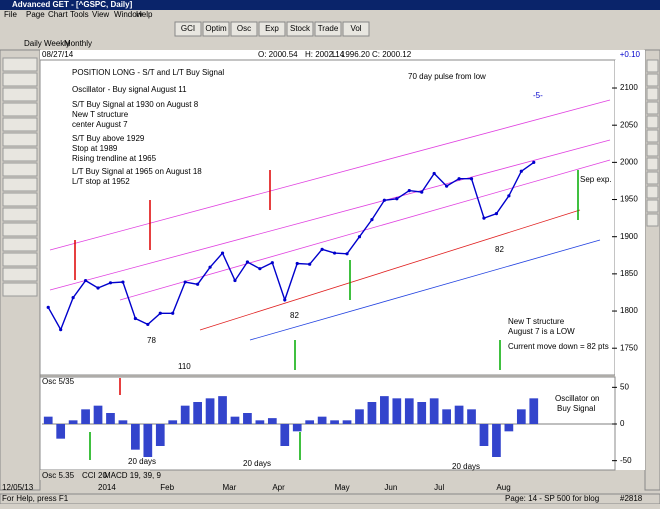 This screenshot has width=660, height=509. I want to click on status-help: For Help, press F1, so click(35, 498).